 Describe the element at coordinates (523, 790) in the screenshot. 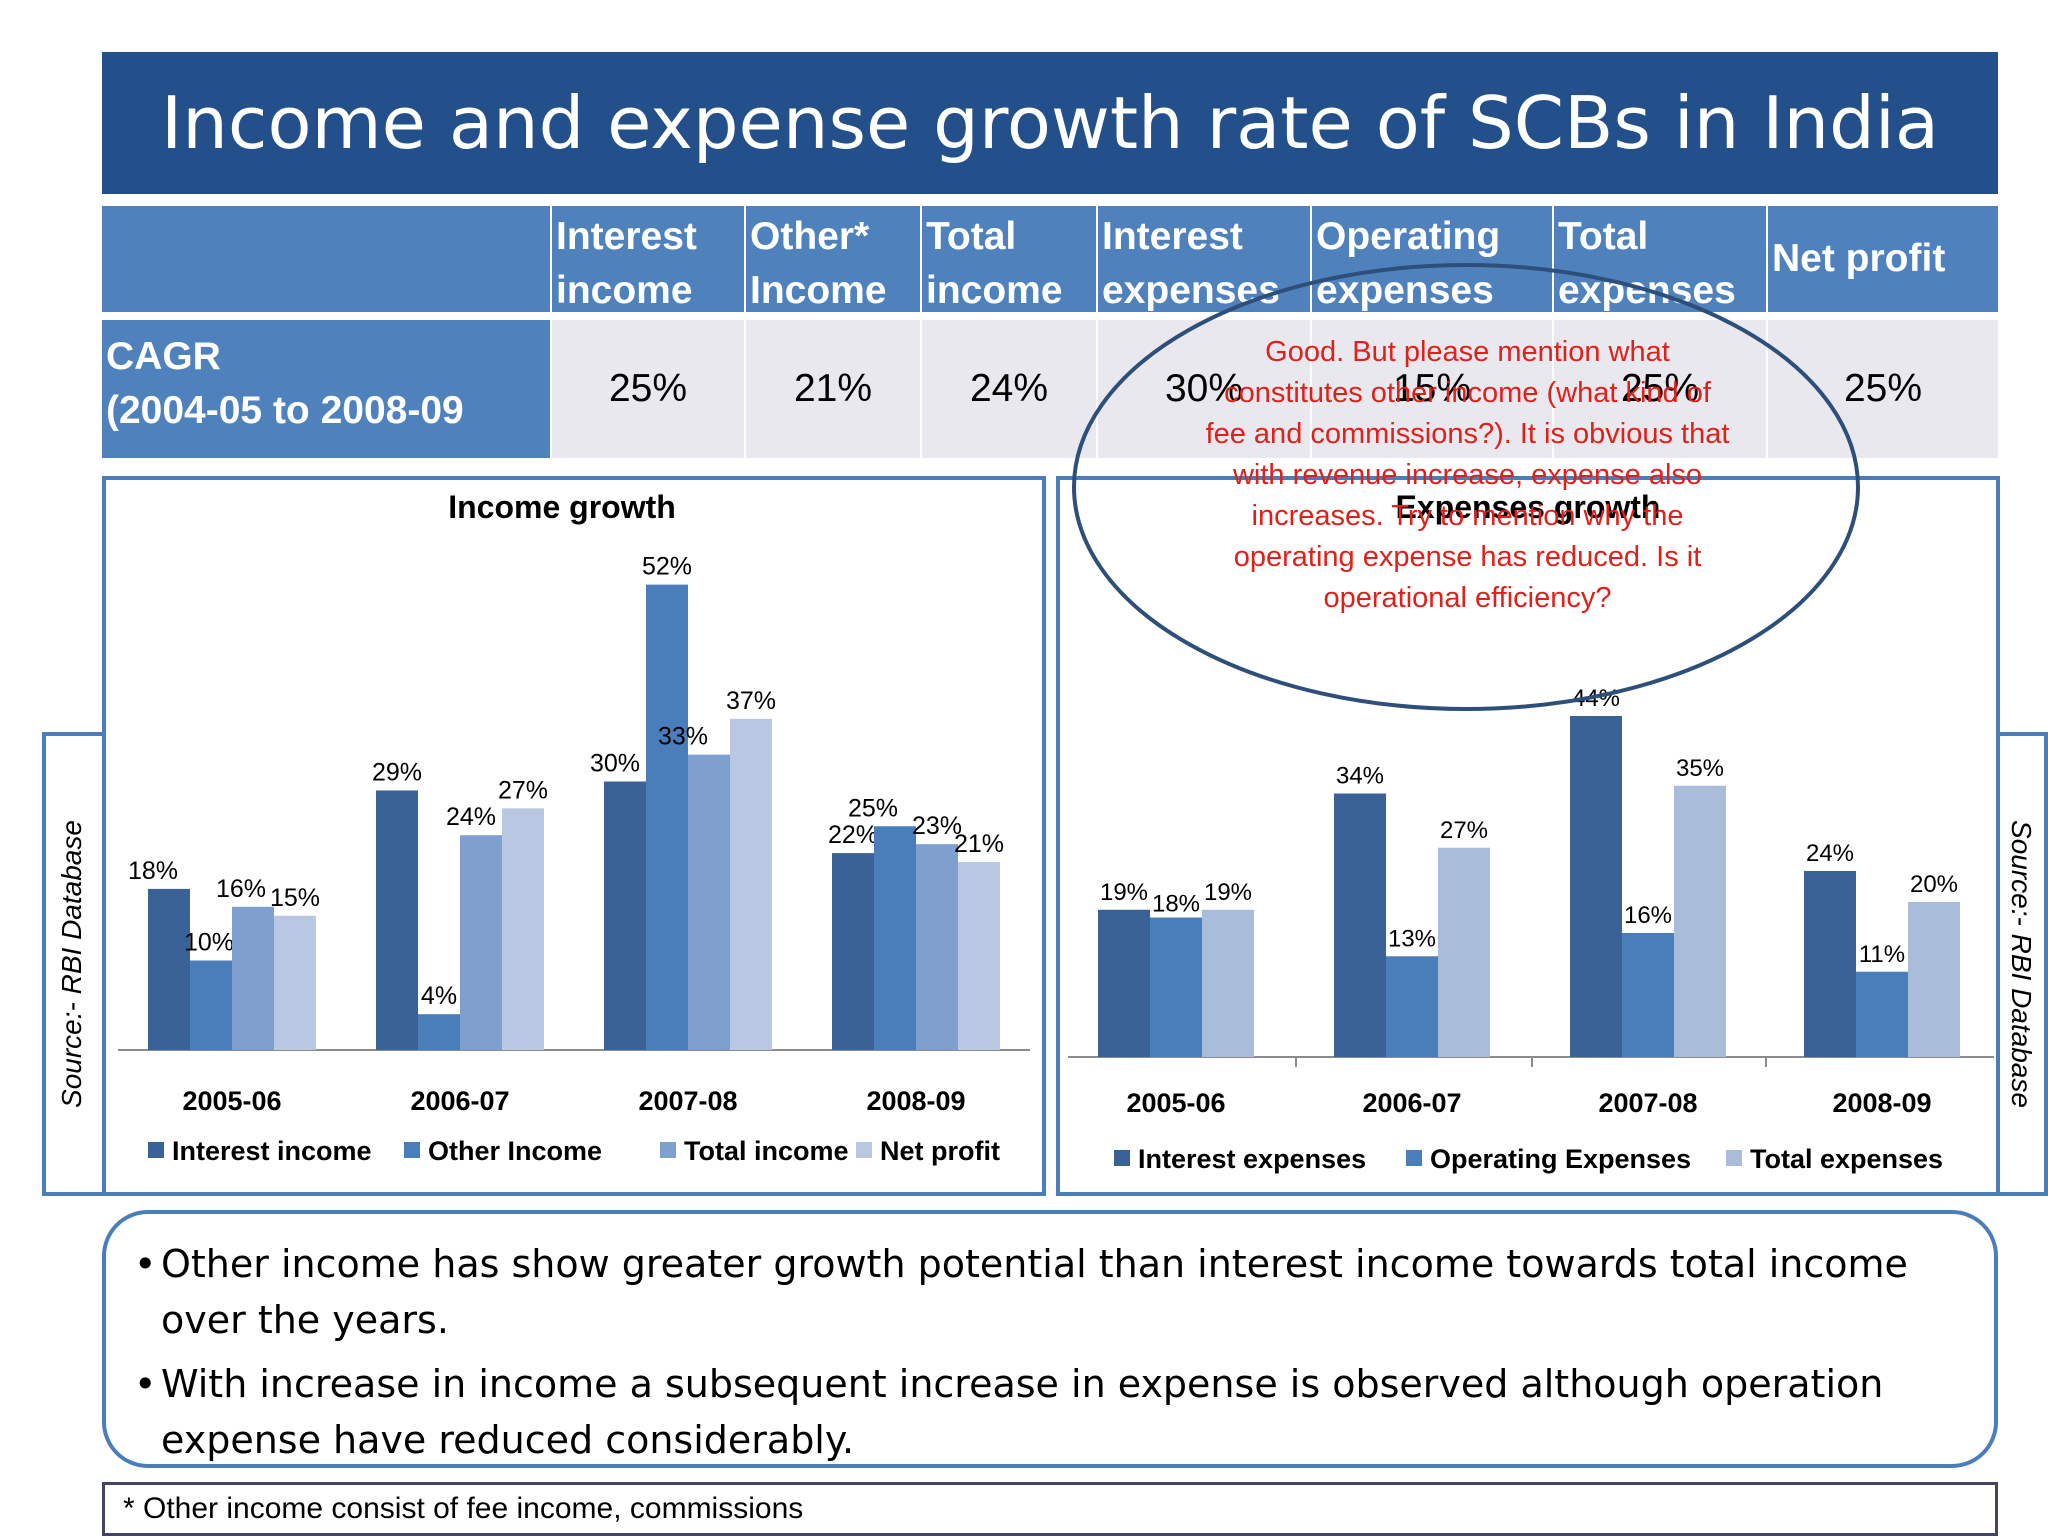

I see `data-label: 27%` at that location.